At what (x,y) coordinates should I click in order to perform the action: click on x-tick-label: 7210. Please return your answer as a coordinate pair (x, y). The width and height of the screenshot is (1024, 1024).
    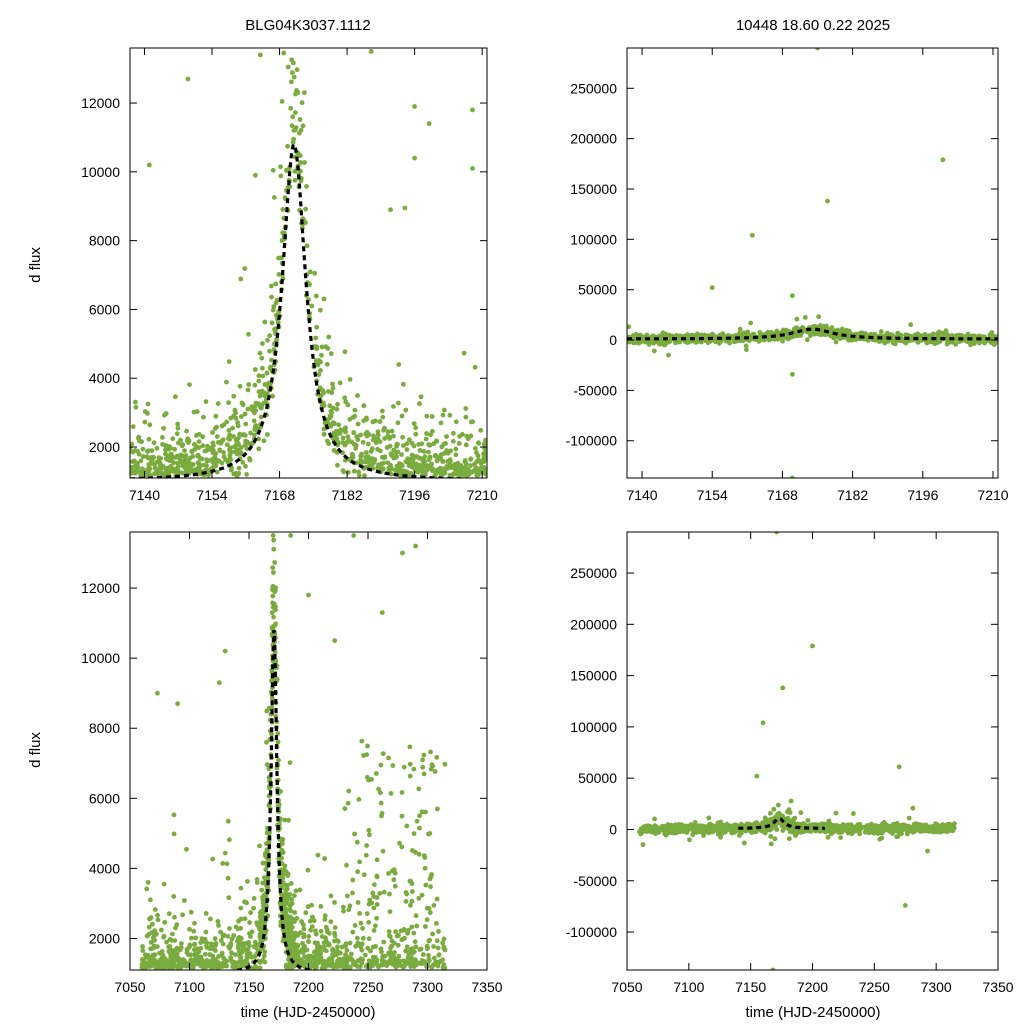
    Looking at the image, I should click on (482, 495).